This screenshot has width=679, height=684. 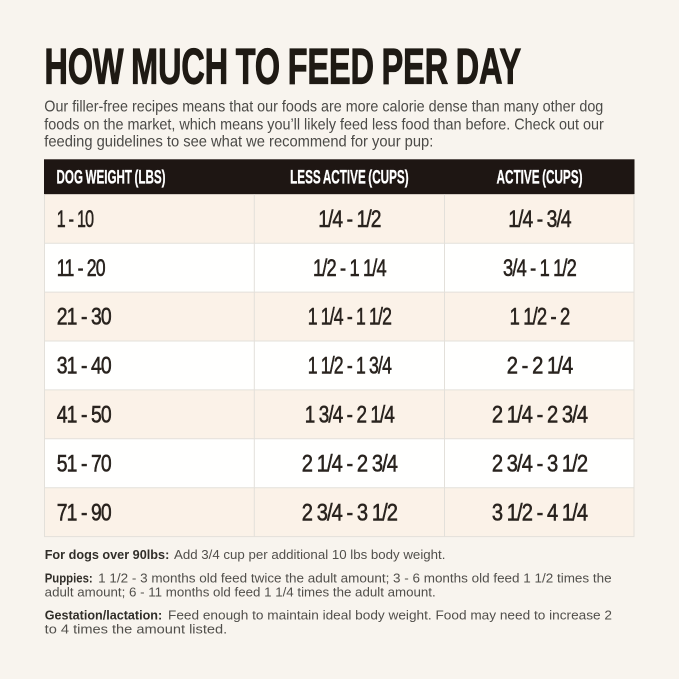 I want to click on svg-text: 1 1/4 - 1 1/2, so click(x=350, y=317).